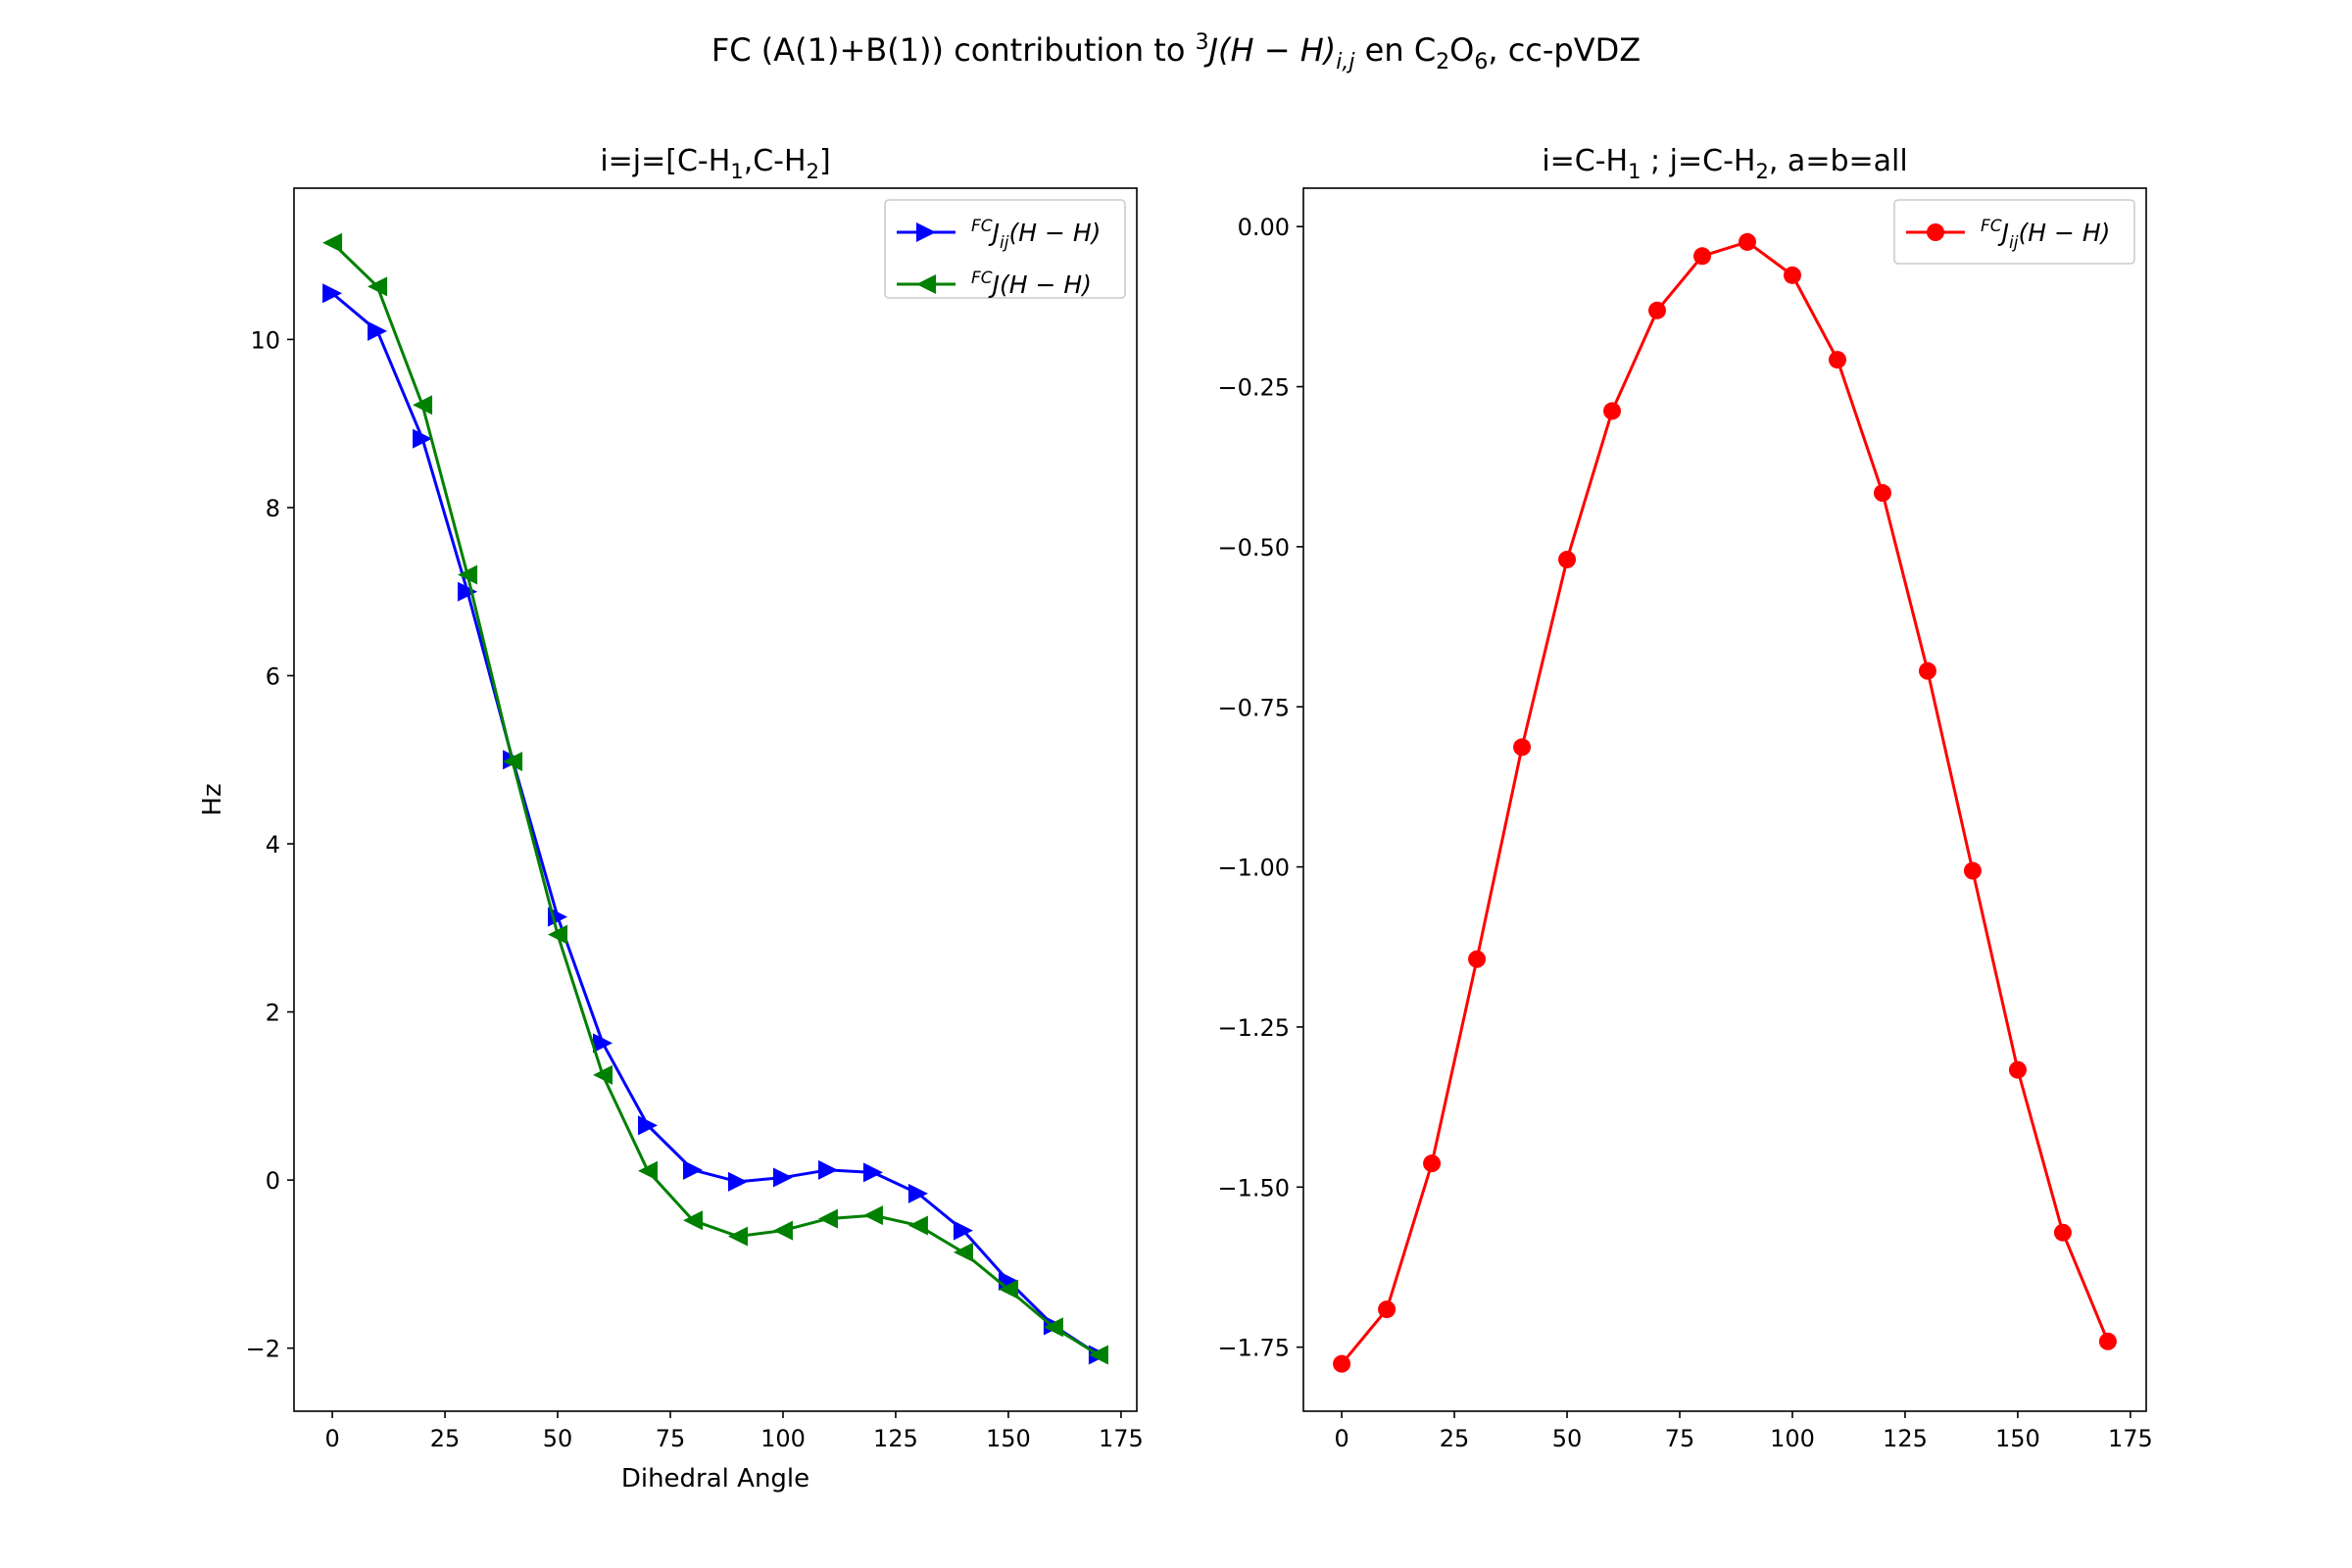 This screenshot has height=1568, width=2352. Describe the element at coordinates (715, 163) in the screenshot. I see `panel-title: i=j=[C-H1,C-H2]` at that location.